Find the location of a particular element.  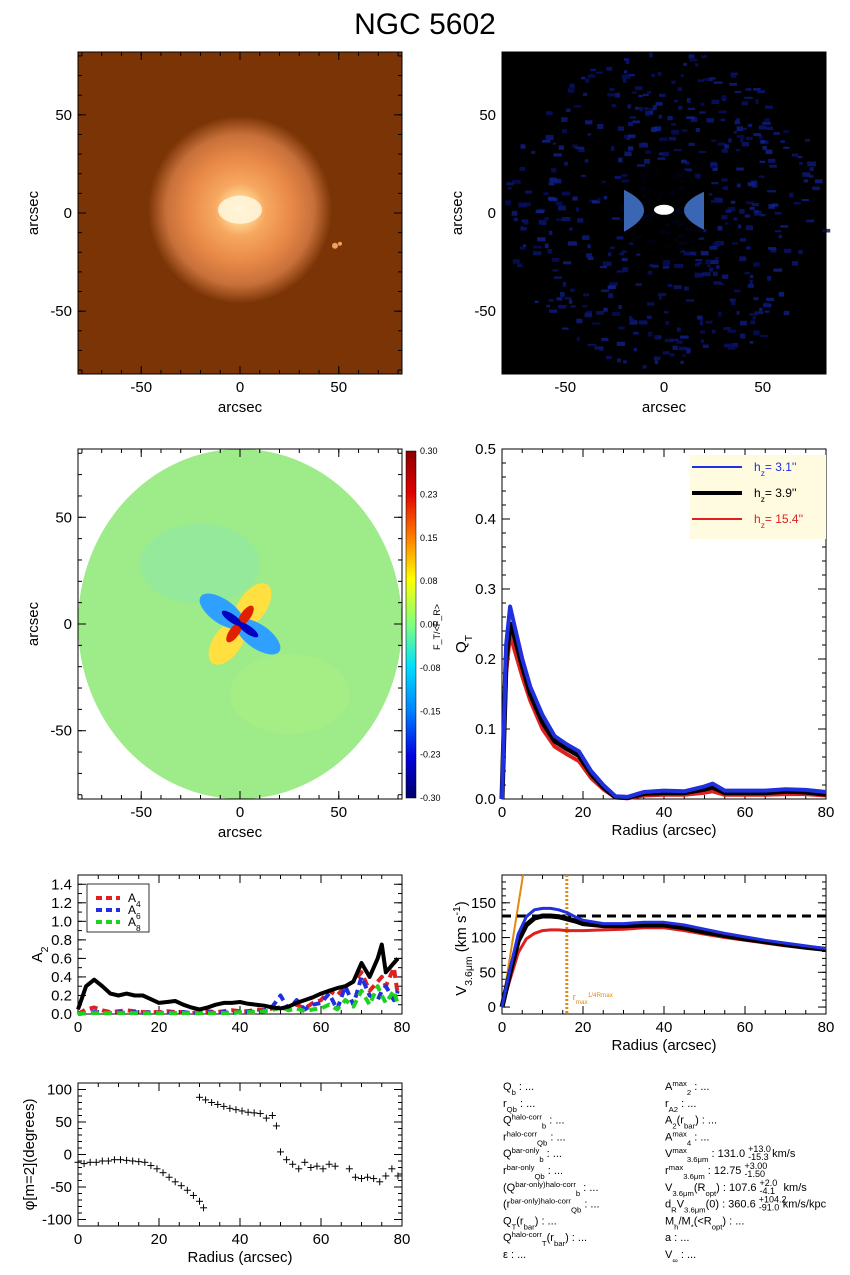

colorbar-label: F_T/<F_R> is located at coordinates (437, 627).